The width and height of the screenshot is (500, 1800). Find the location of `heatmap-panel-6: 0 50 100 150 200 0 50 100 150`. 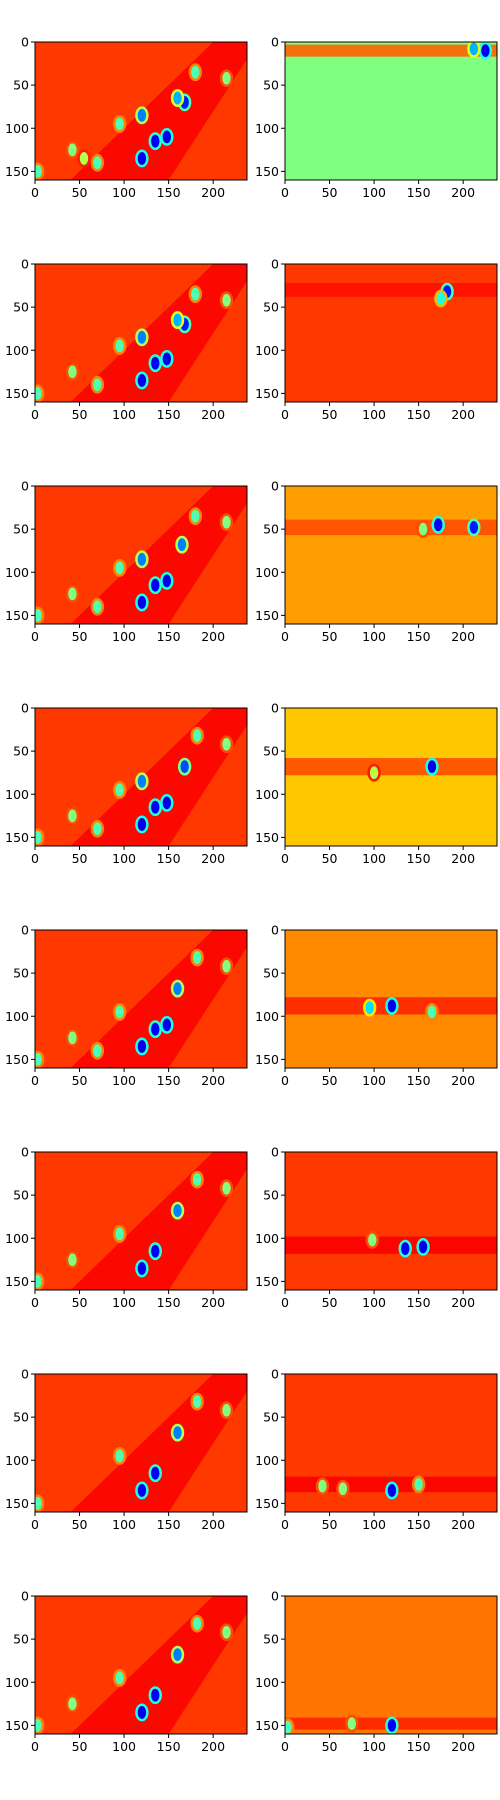

heatmap-panel-6: 0 50 100 150 200 0 50 100 150 is located at coordinates (376, 561).